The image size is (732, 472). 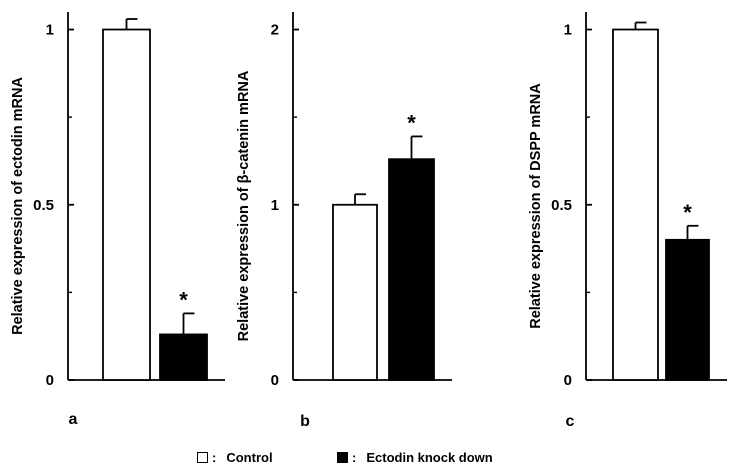 What do you see at coordinates (429, 457) in the screenshot?
I see `legend-label-knockdown: Ectodin knock down` at bounding box center [429, 457].